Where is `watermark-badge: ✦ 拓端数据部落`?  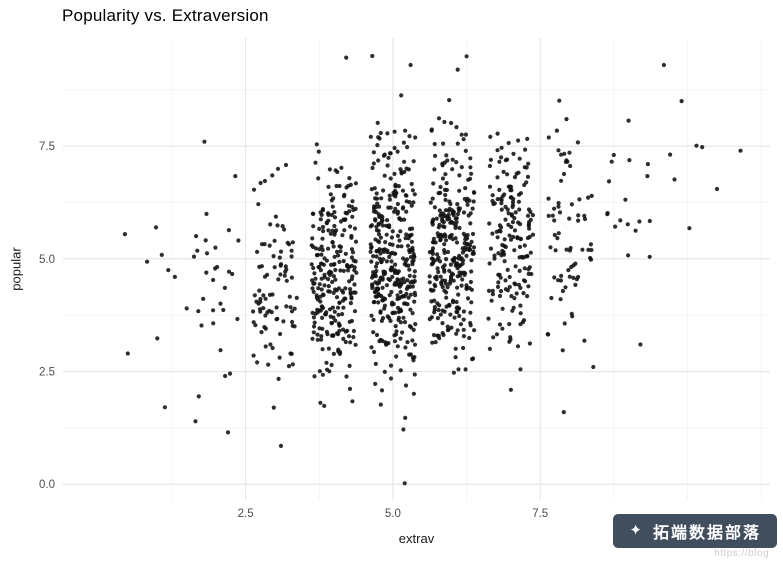 watermark-badge: ✦ 拓端数据部落 is located at coordinates (695, 531).